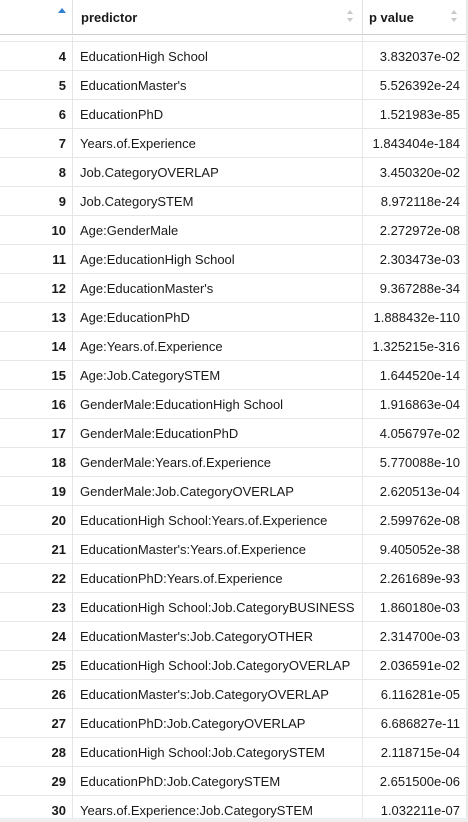 Image resolution: width=468 pixels, height=822 pixels. What do you see at coordinates (36, 85) in the screenshot?
I see `row-number: 5` at bounding box center [36, 85].